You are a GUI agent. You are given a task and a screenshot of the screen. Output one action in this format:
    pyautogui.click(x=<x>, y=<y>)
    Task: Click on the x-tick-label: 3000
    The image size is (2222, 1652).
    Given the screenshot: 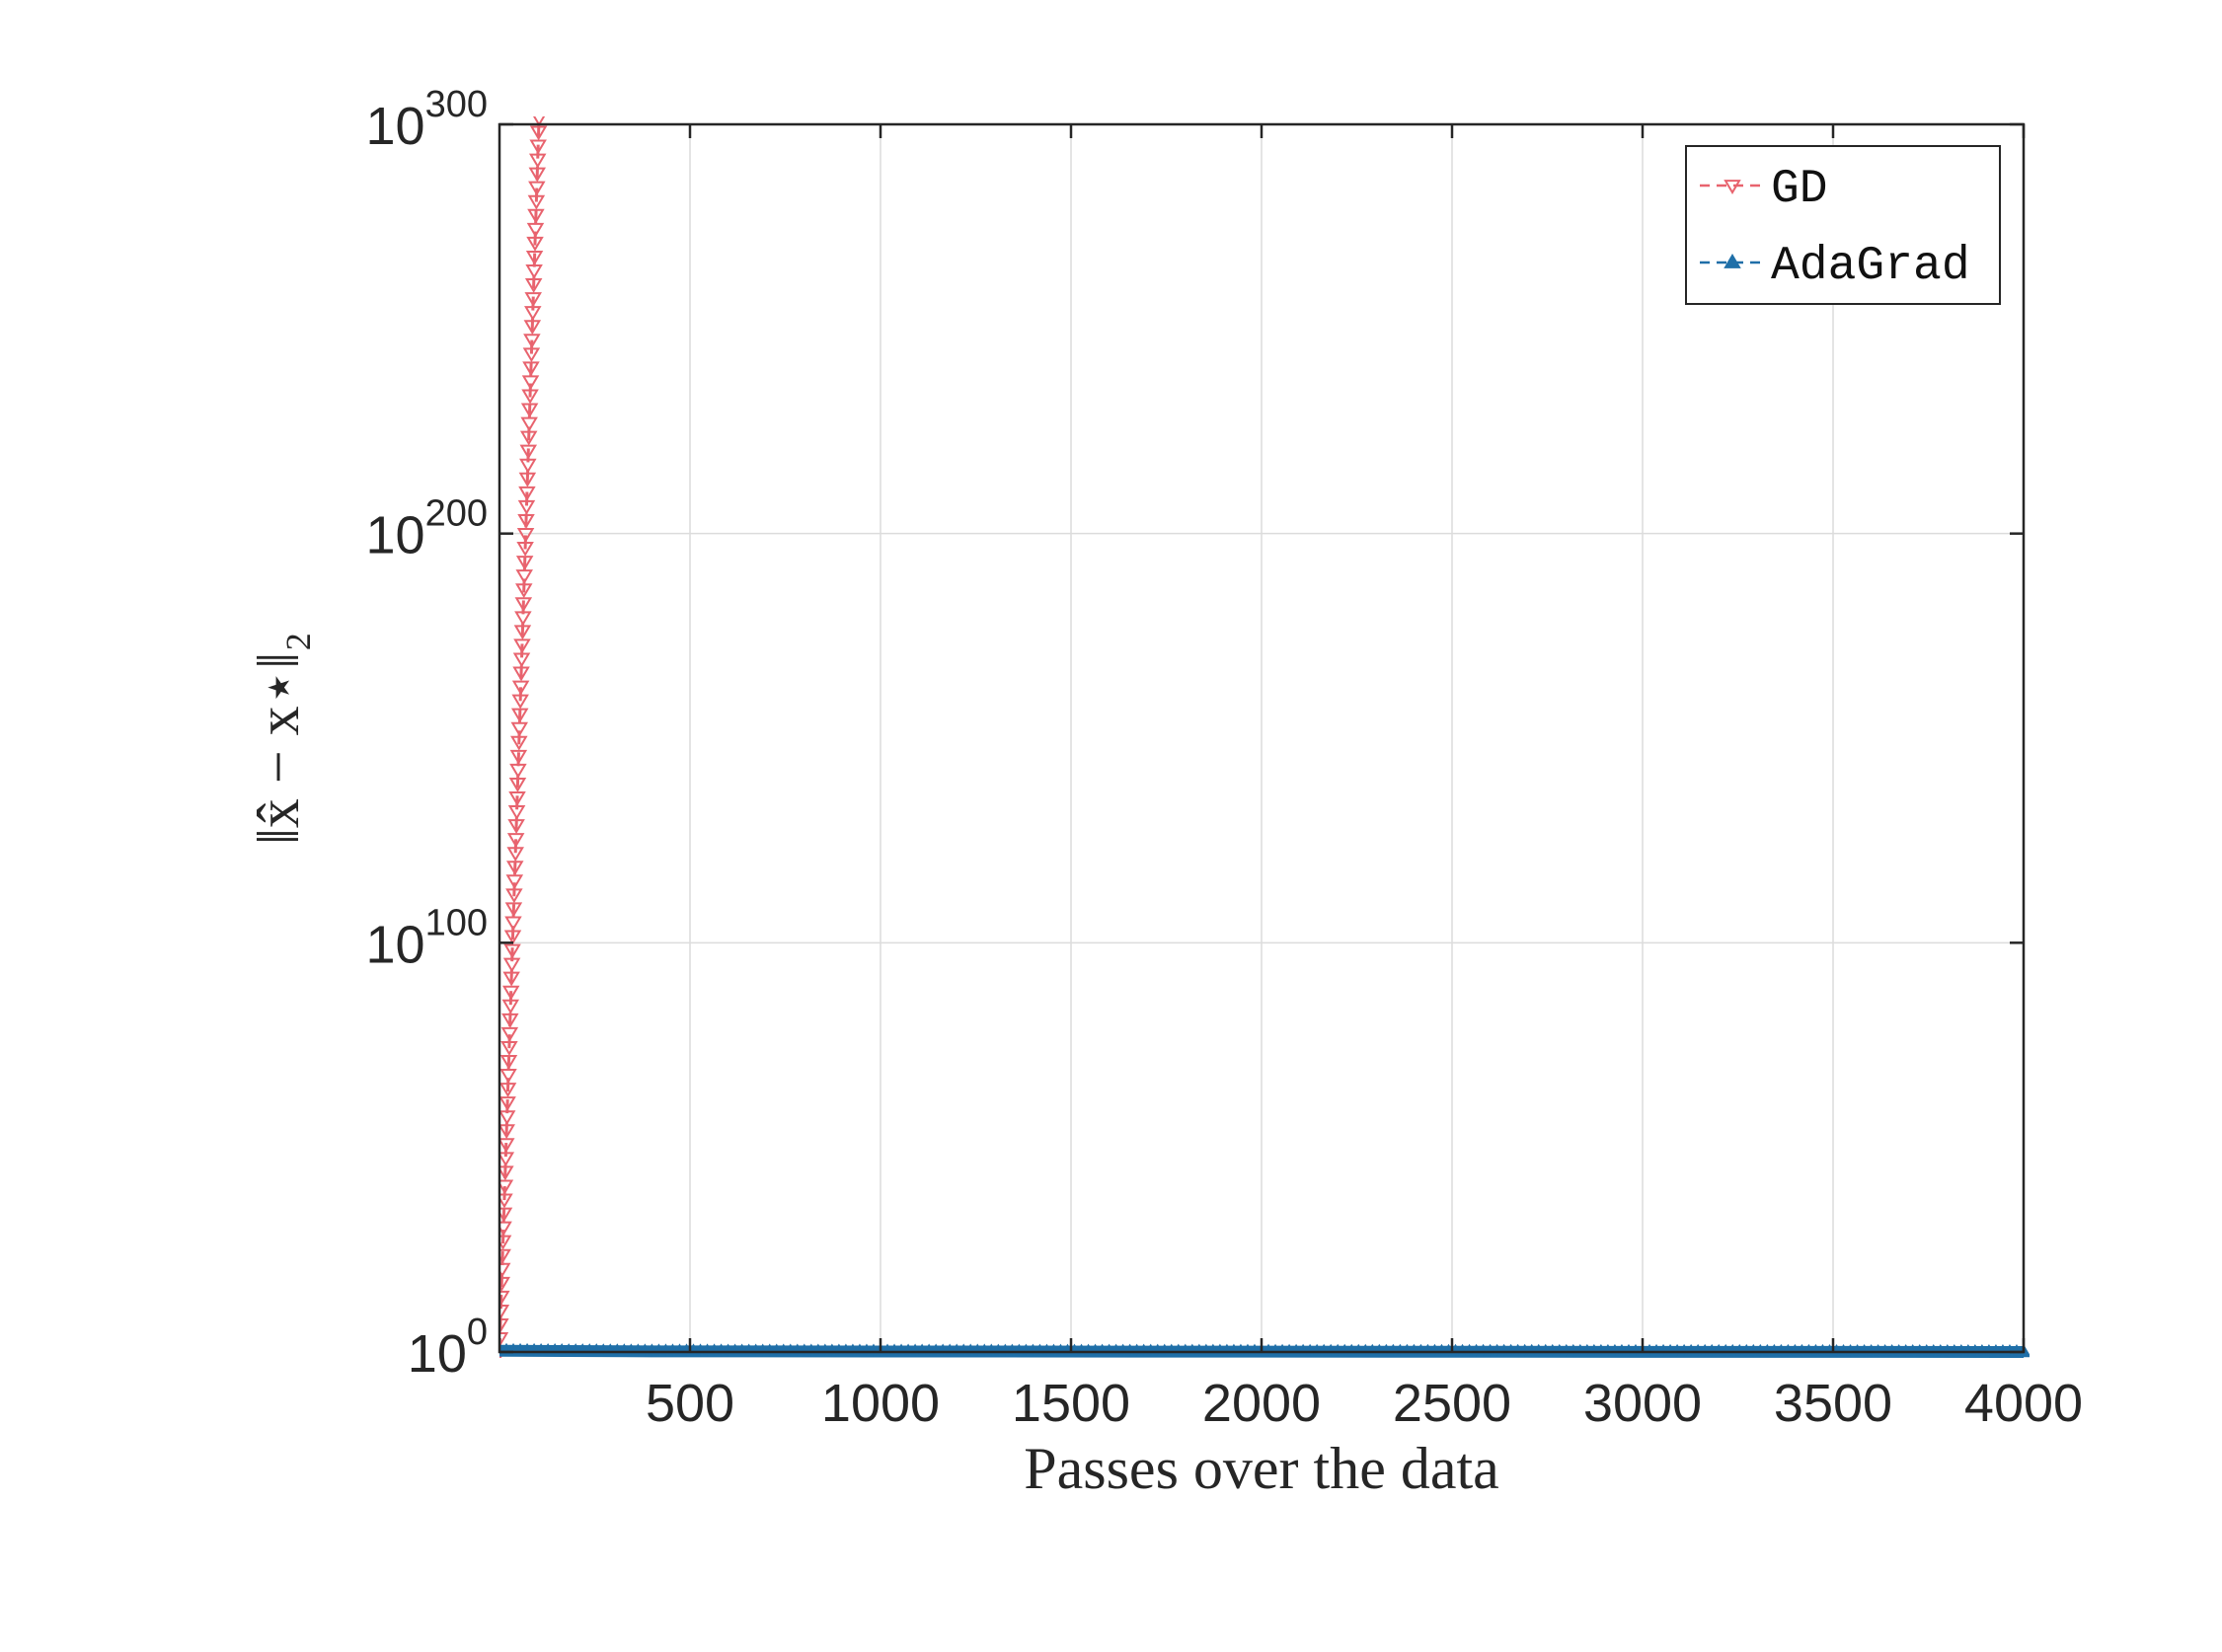 What is the action you would take?
    pyautogui.click(x=1642, y=1403)
    